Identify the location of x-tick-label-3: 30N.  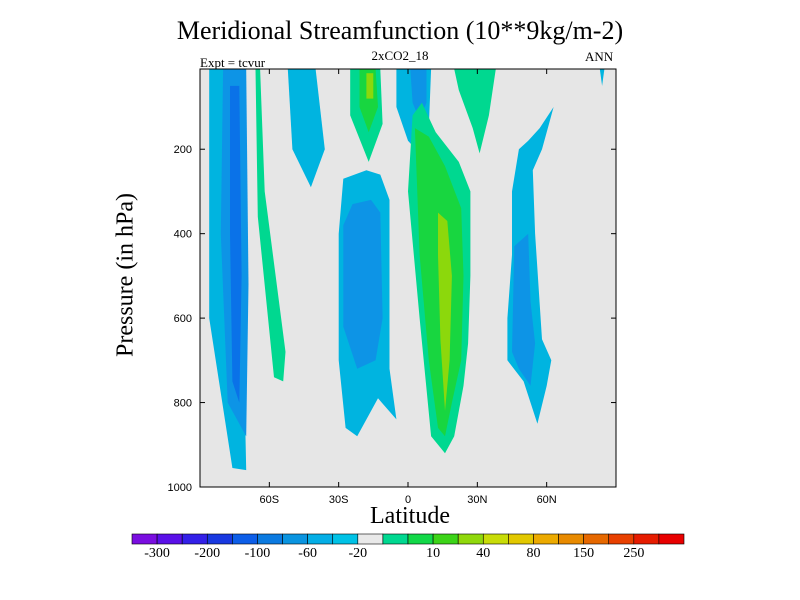
(477, 500).